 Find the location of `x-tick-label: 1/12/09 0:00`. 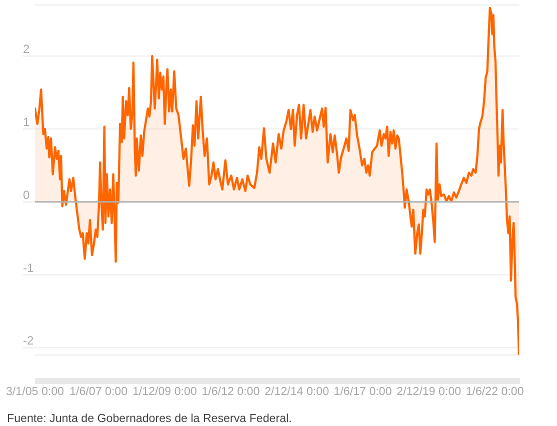

x-tick-label: 1/12/09 0:00 is located at coordinates (164, 391).